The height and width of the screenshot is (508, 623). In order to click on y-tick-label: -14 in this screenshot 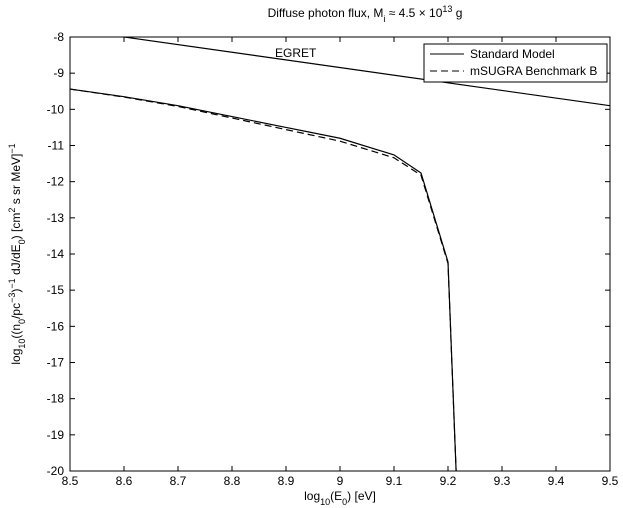, I will do `click(56, 254)`.